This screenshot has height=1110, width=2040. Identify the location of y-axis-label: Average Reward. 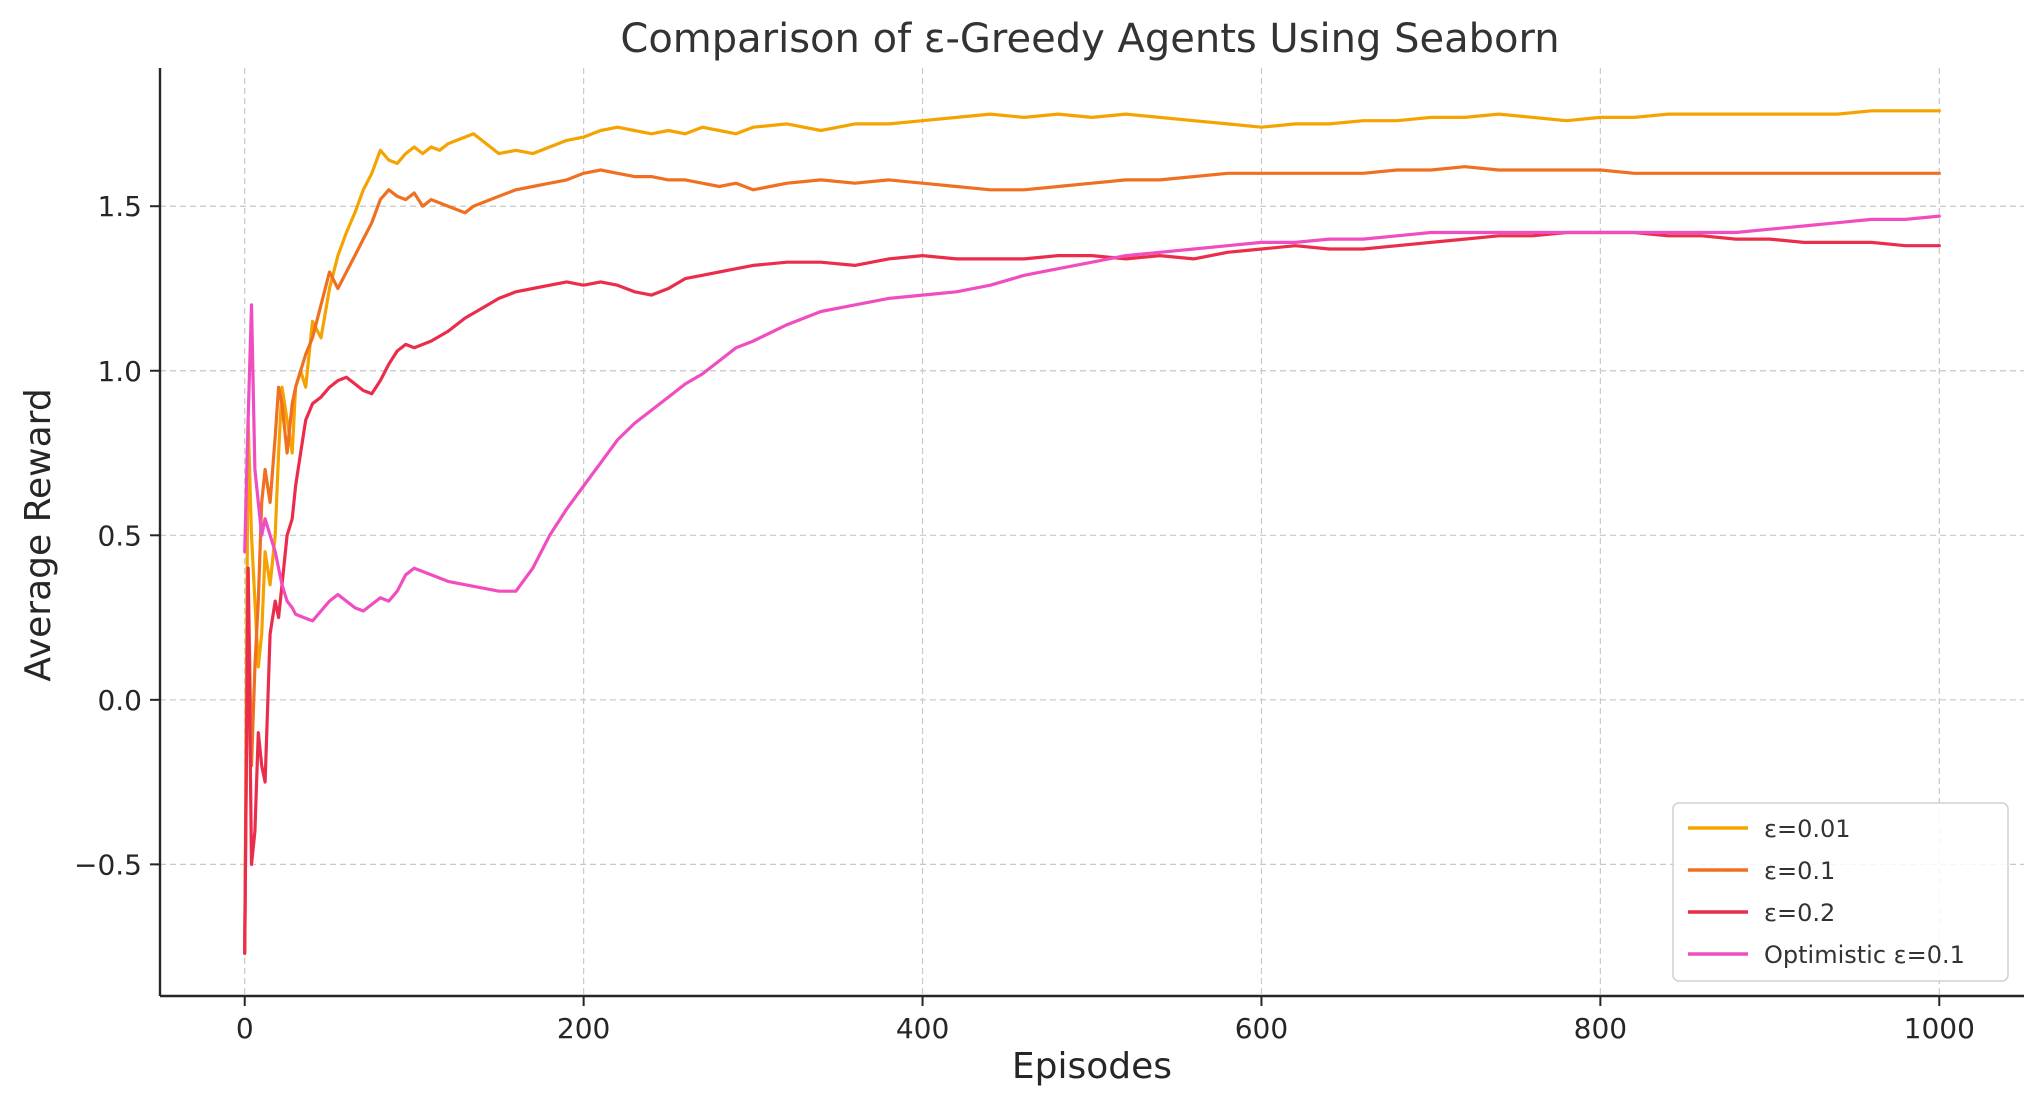
(38, 534).